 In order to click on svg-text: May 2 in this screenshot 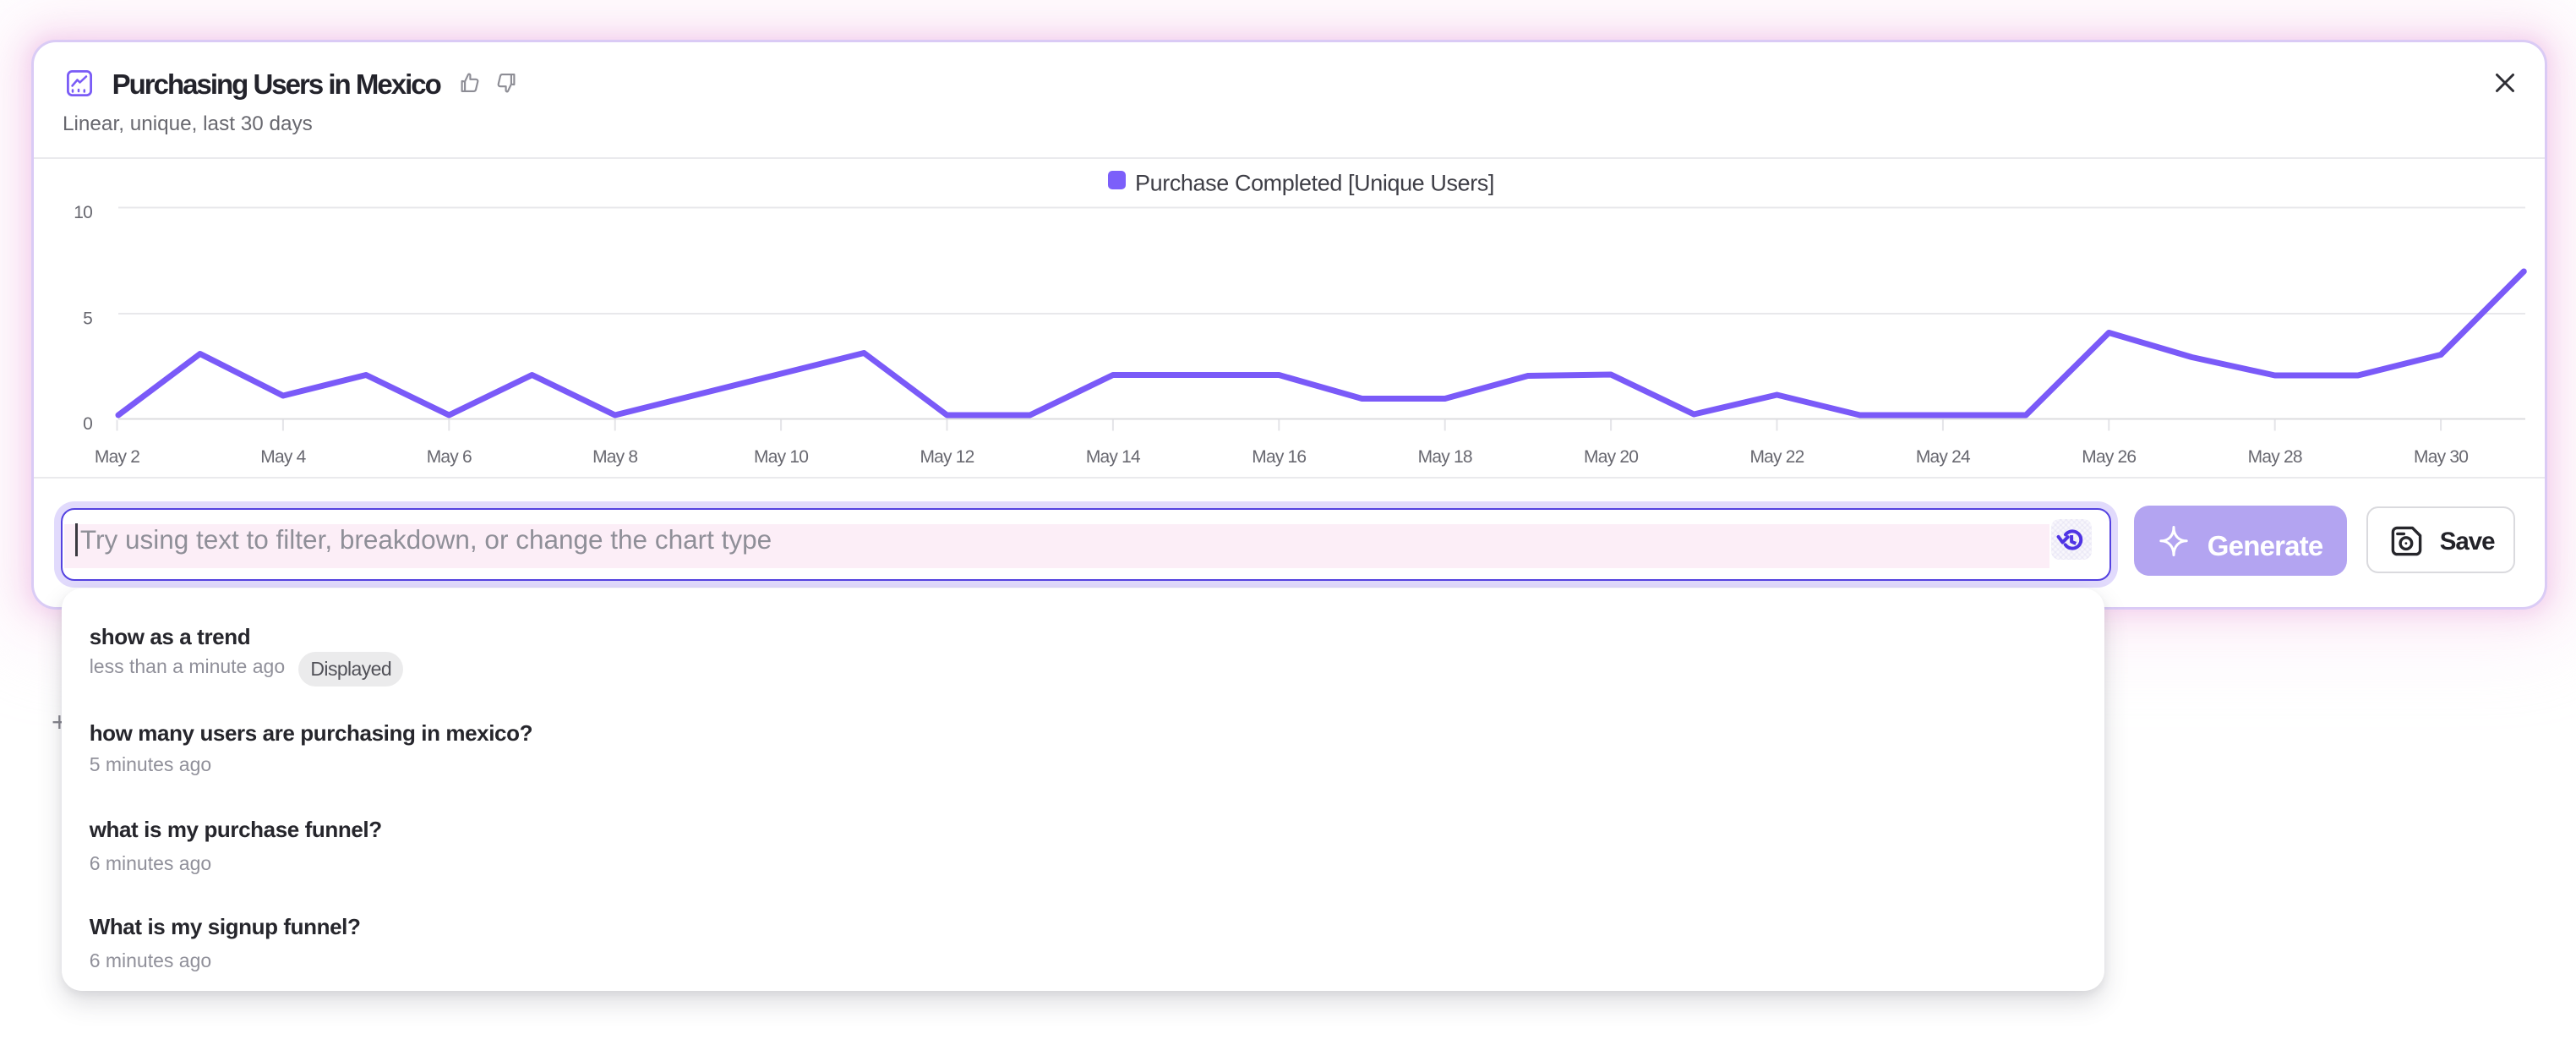, I will do `click(117, 457)`.